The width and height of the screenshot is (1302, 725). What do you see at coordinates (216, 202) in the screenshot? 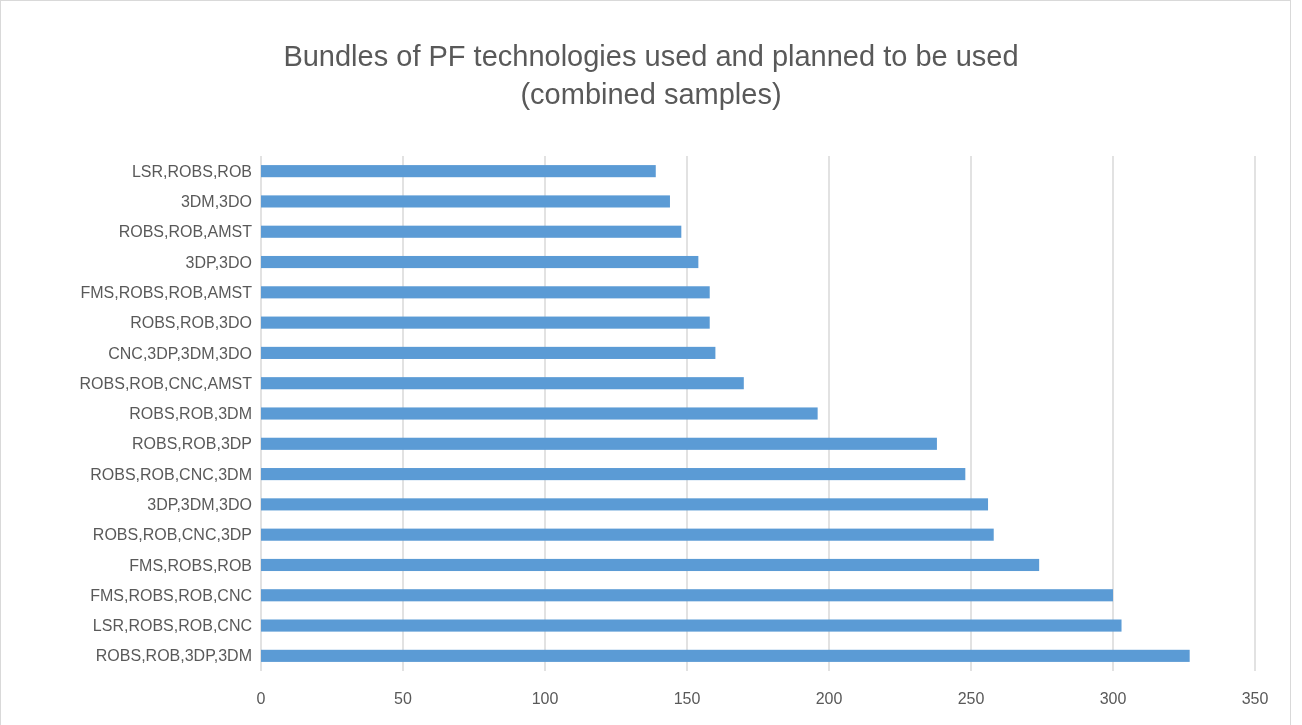
I see `y-tick-label: 3DM,3DO` at bounding box center [216, 202].